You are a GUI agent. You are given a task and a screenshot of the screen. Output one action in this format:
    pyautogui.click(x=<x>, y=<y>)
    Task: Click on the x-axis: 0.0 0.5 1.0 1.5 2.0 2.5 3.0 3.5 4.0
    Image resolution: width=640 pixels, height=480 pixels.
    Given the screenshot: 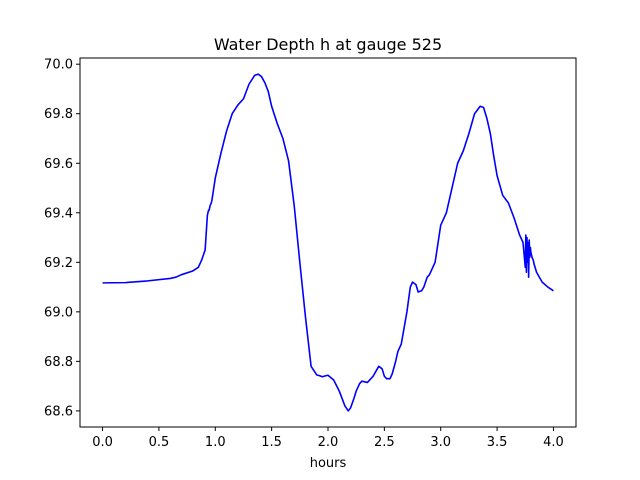 What is the action you would take?
    pyautogui.click(x=328, y=438)
    